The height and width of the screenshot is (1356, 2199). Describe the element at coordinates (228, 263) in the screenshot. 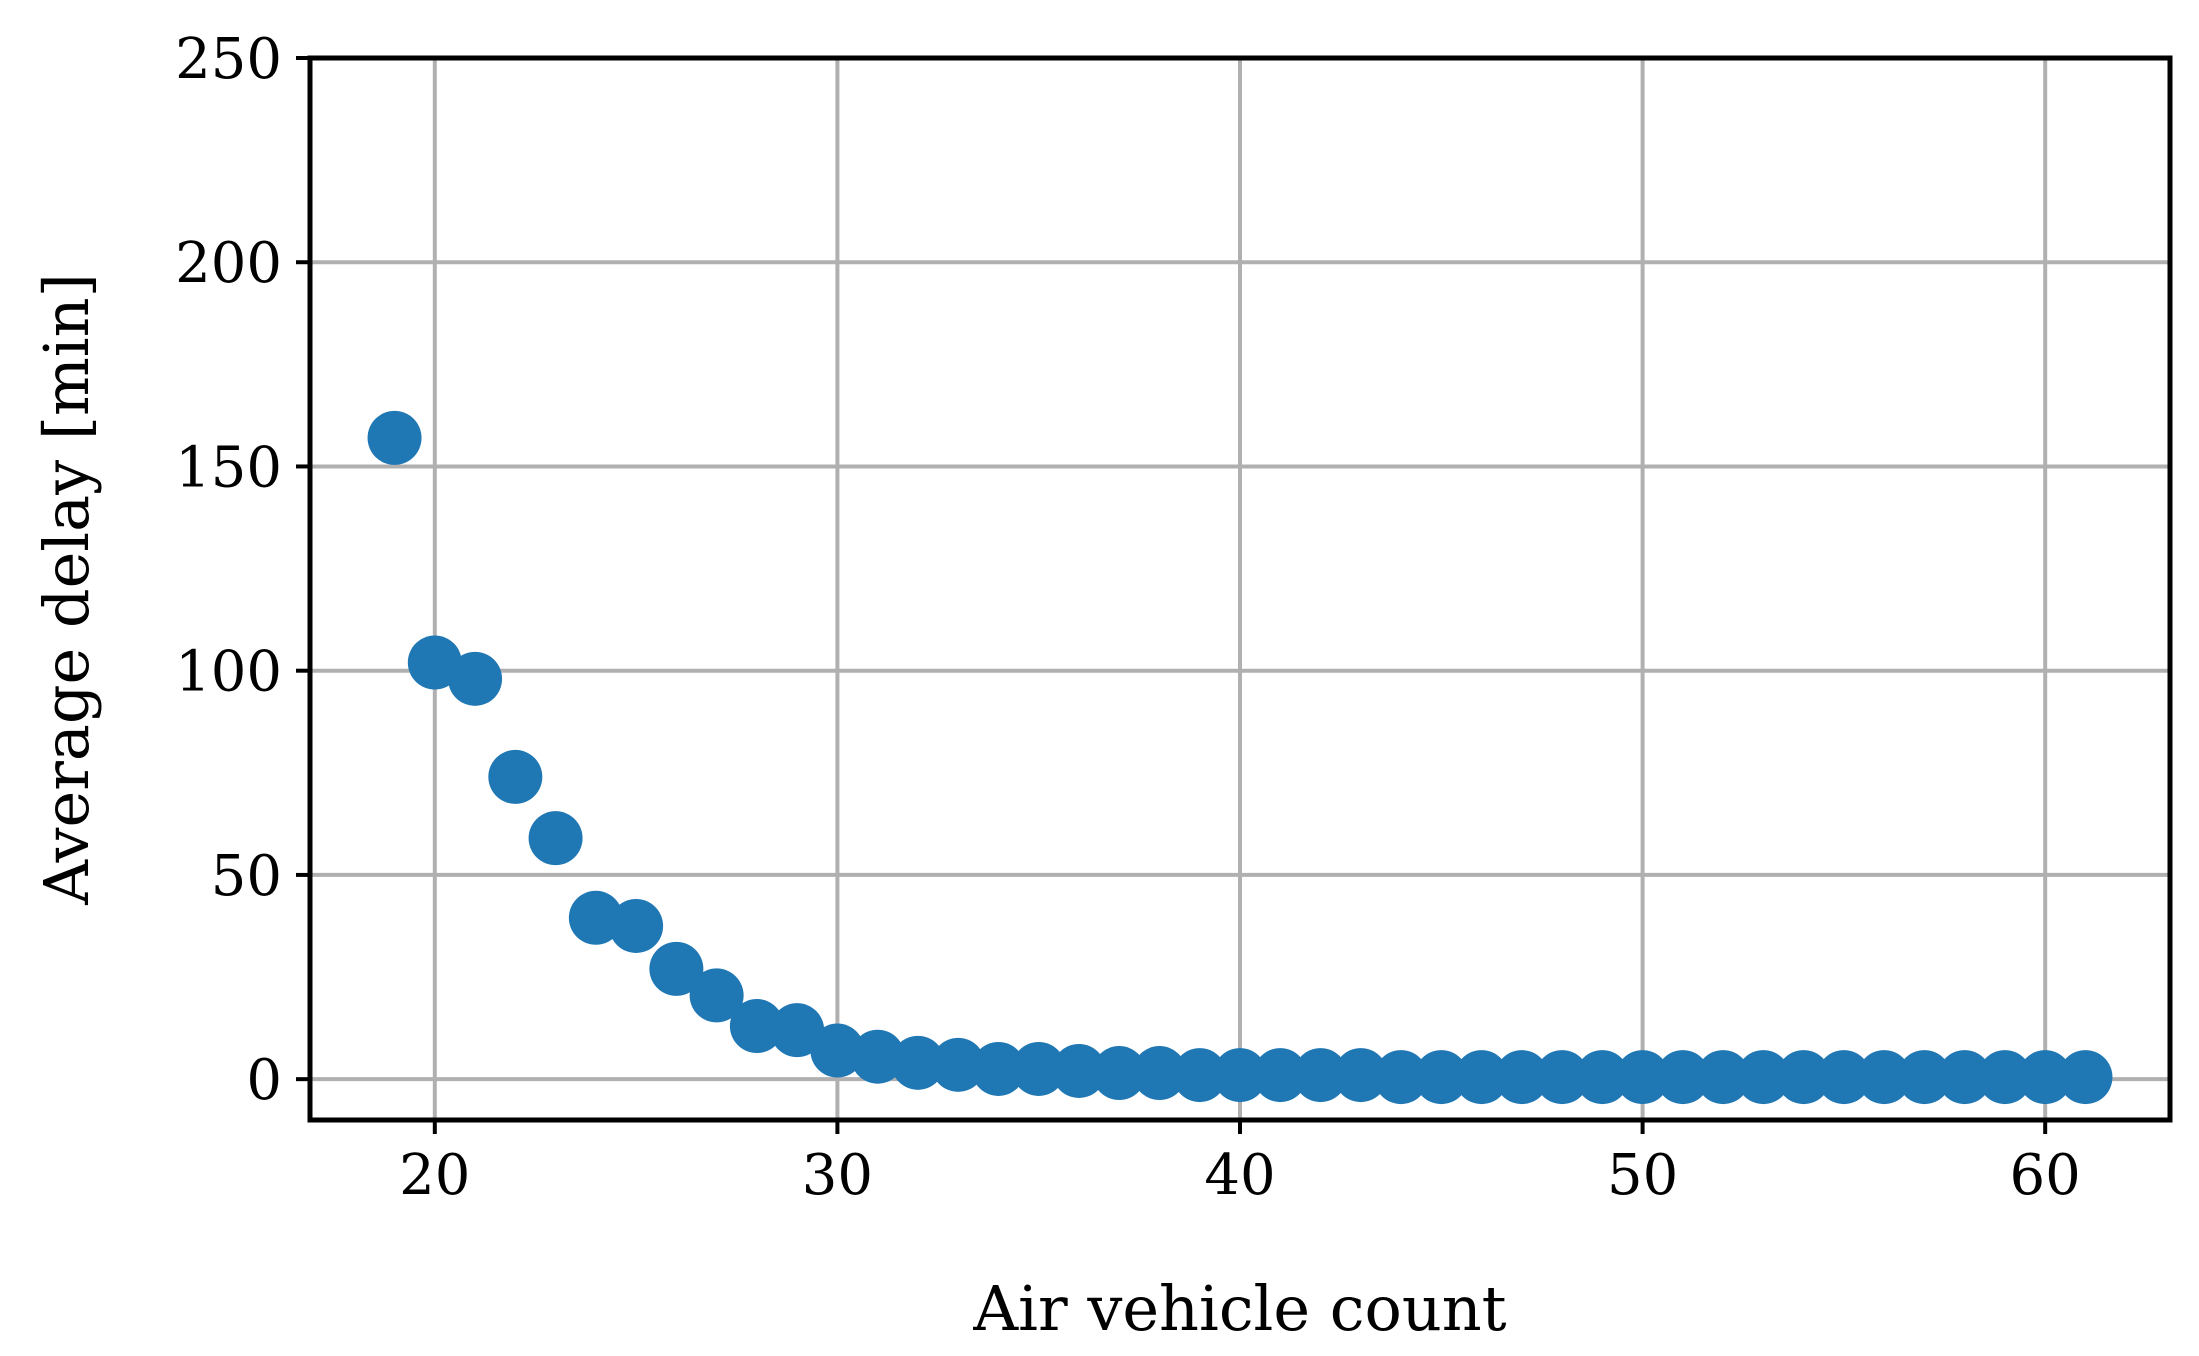

I see `y-tick-label: 200` at that location.